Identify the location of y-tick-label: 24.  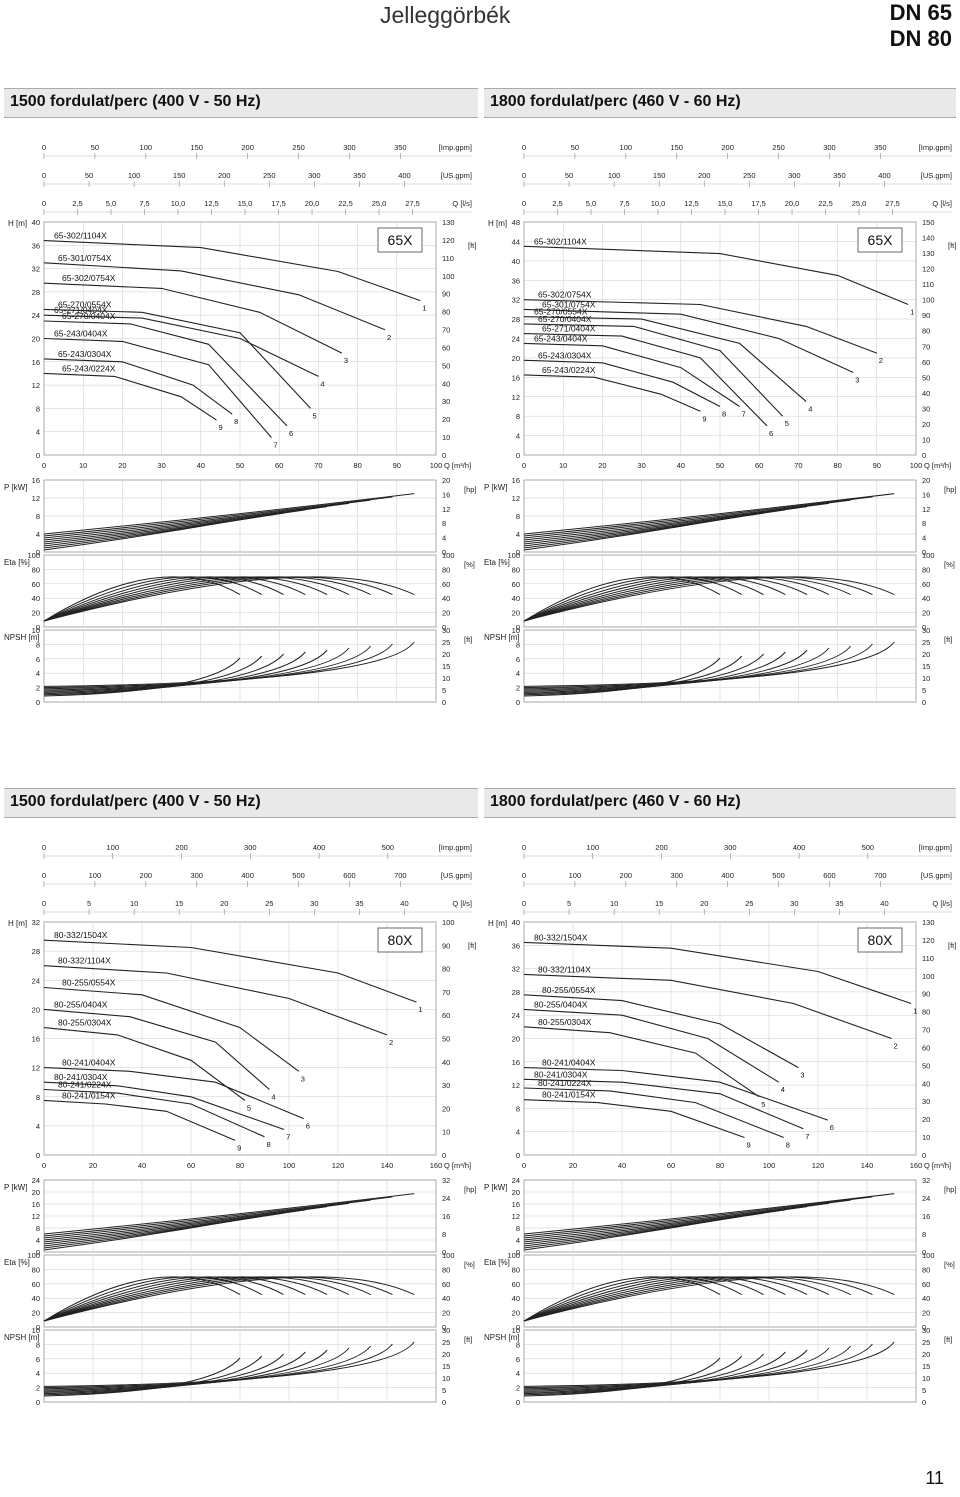
(516, 339).